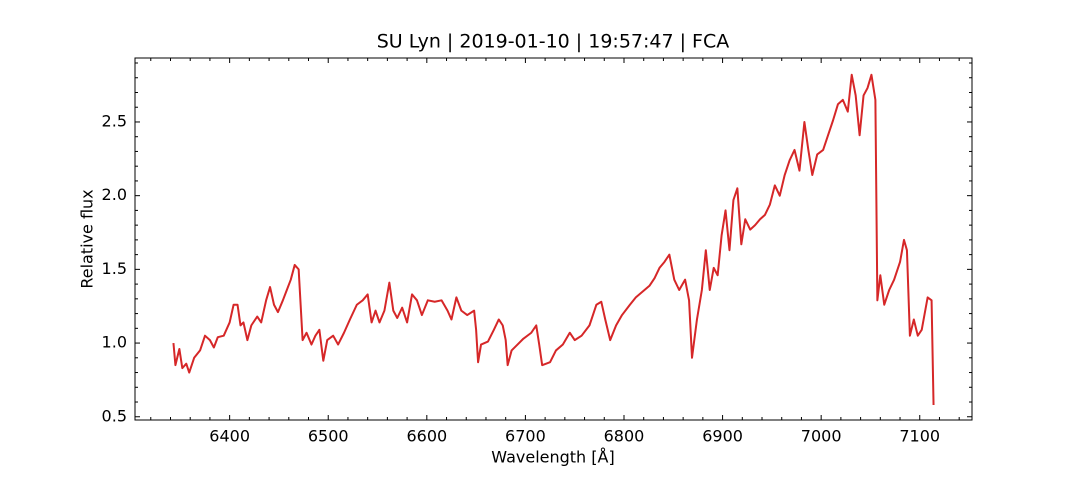 Image resolution: width=1080 pixels, height=484 pixels. What do you see at coordinates (525, 436) in the screenshot?
I see `x-tick-label: 6700` at bounding box center [525, 436].